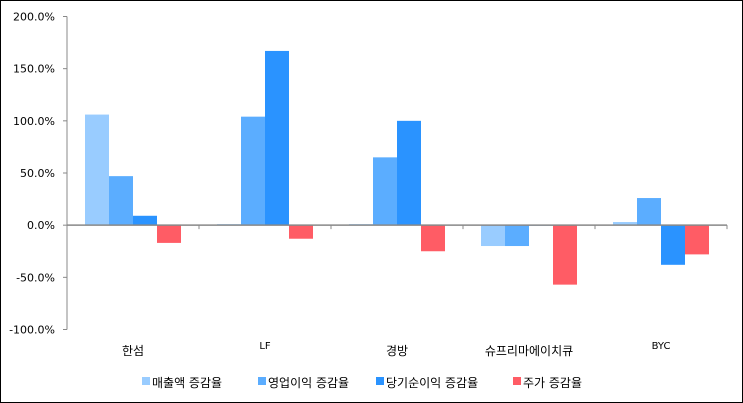  What do you see at coordinates (397, 351) in the screenshot?
I see `category-label: 경방` at bounding box center [397, 351].